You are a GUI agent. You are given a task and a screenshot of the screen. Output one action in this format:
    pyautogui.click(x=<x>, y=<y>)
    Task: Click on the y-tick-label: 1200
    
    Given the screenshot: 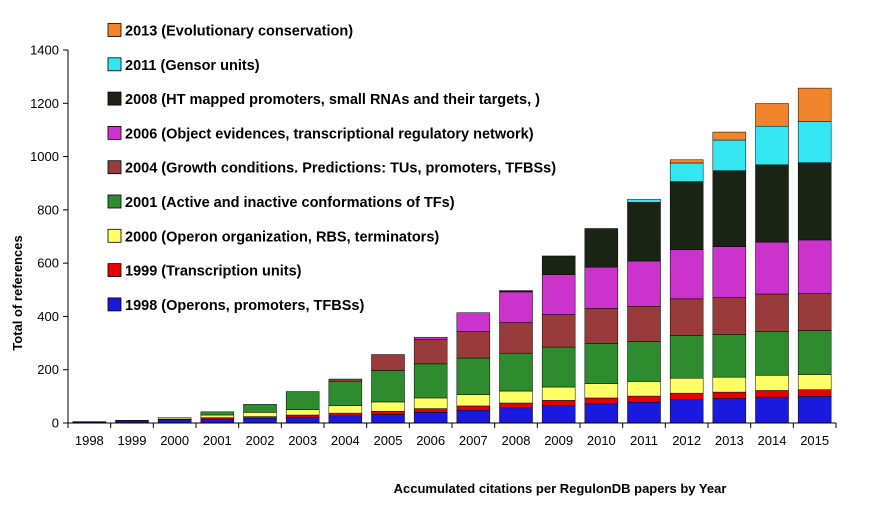 What is the action you would take?
    pyautogui.click(x=44, y=103)
    